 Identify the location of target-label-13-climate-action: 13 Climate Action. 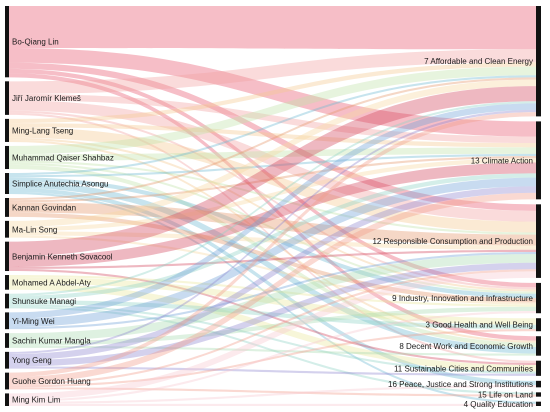
(502, 160).